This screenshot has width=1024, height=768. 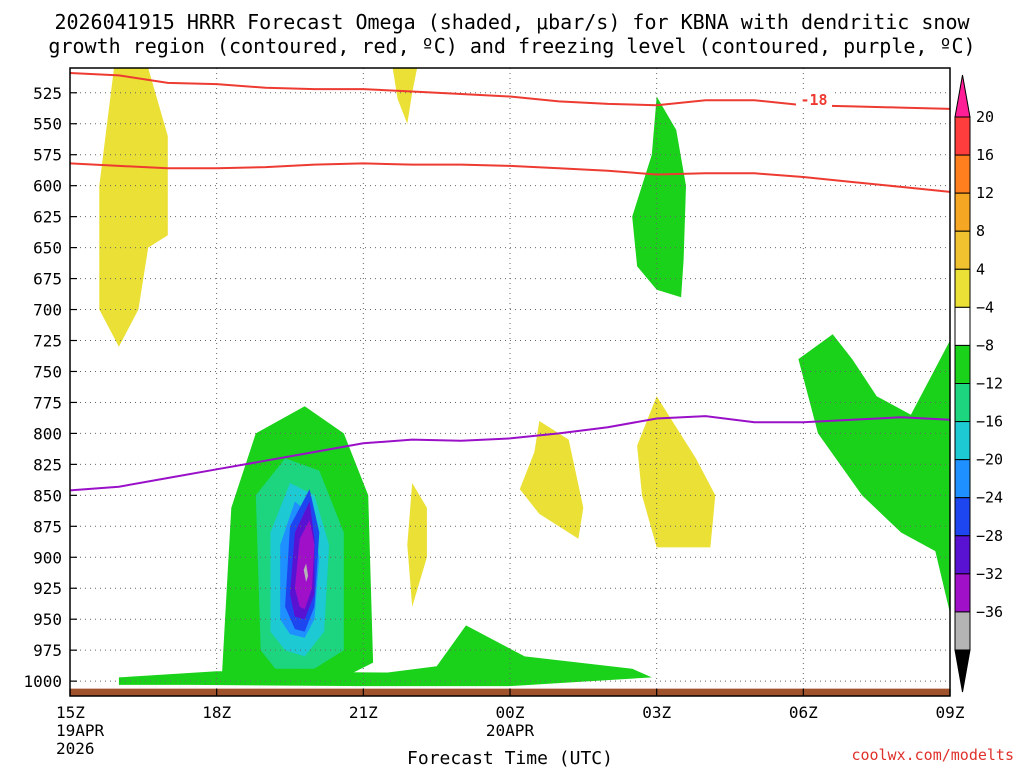 I want to click on colorbar-level-1: 16, so click(x=985, y=155).